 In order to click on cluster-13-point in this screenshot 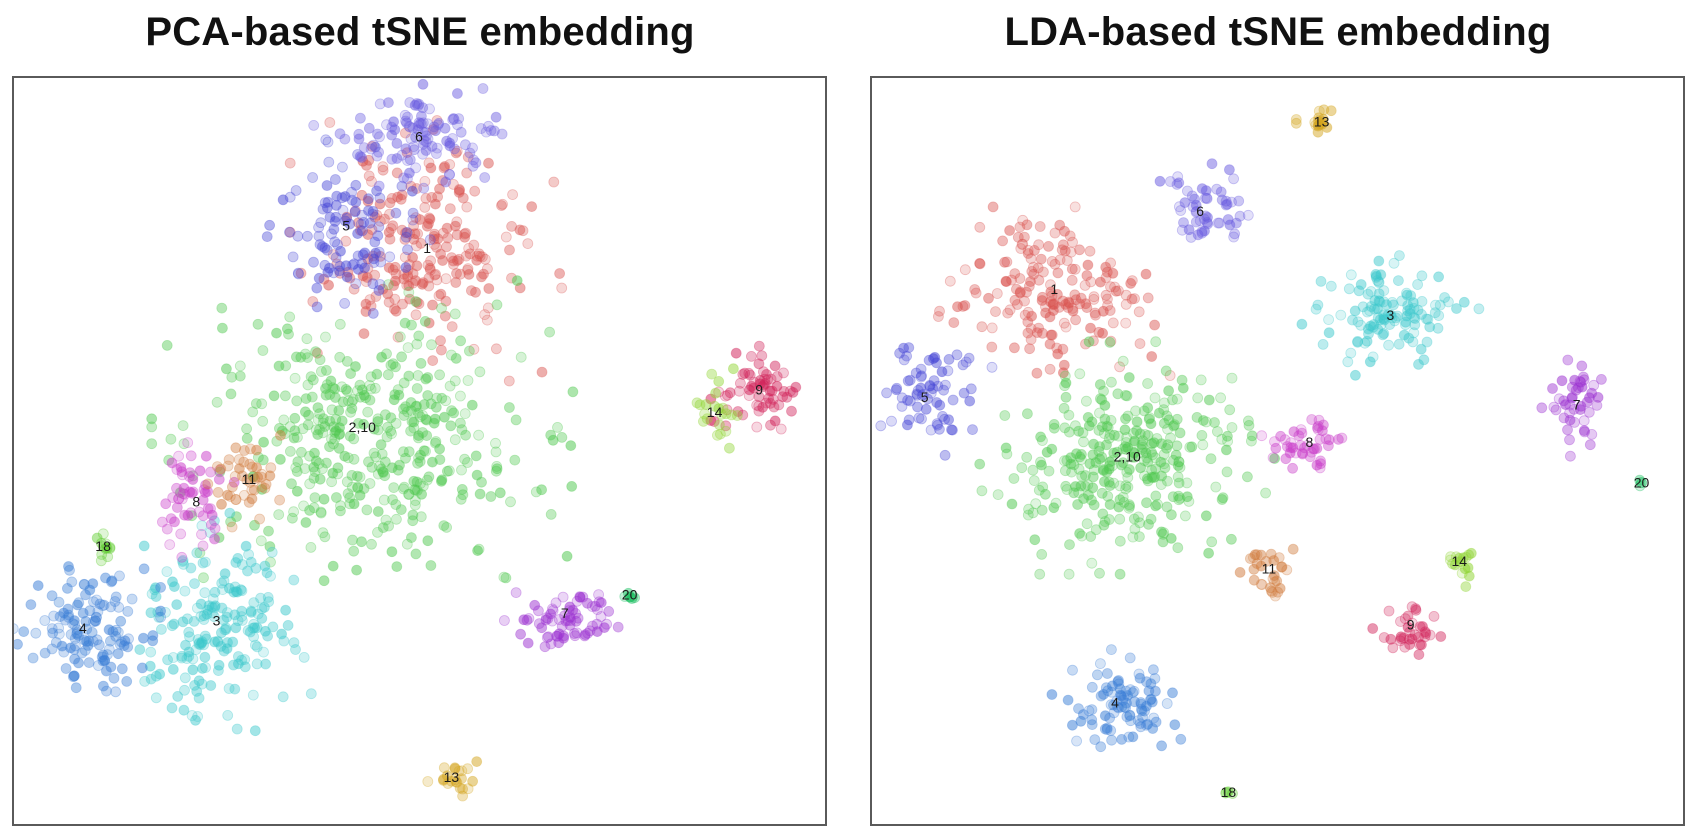, I will do `click(1327, 127)`.